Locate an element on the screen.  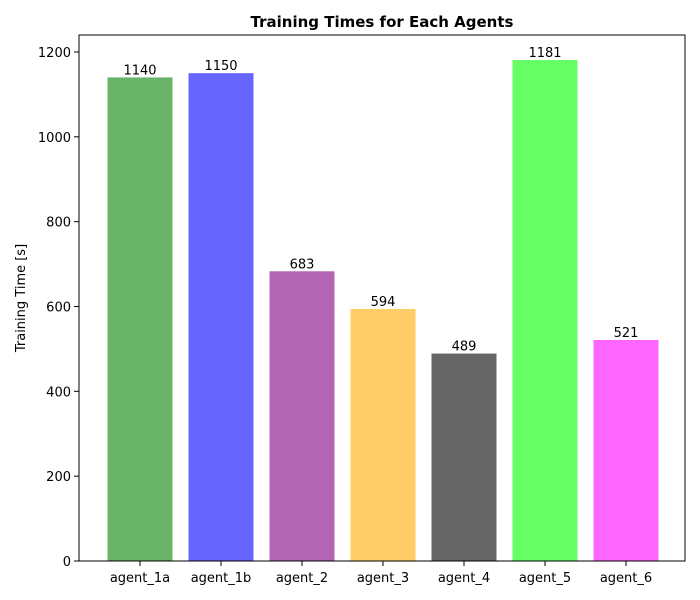
x-tick-label-agent-3: agent_3 is located at coordinates (383, 578).